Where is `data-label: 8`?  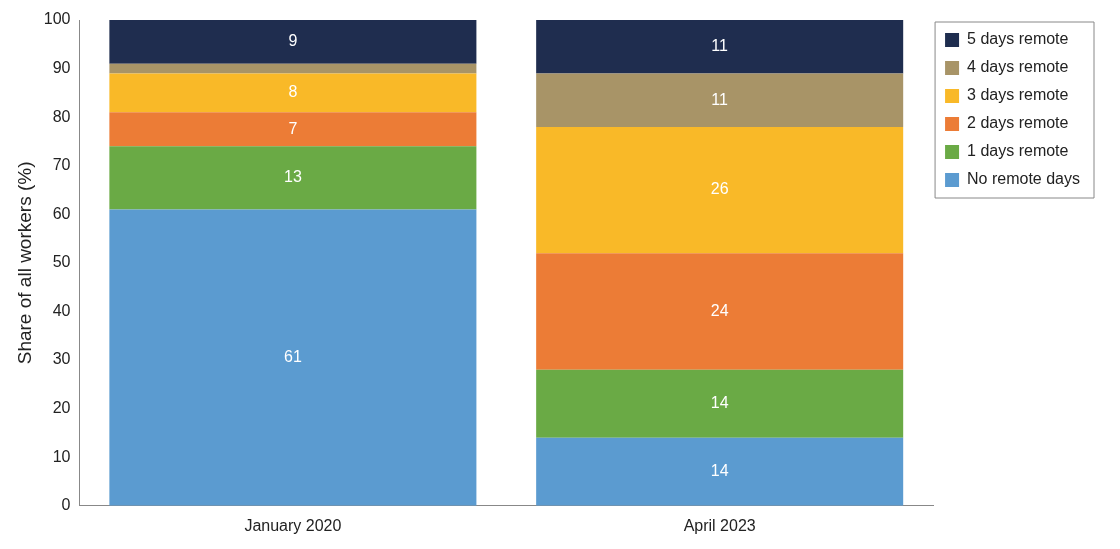
data-label: 8 is located at coordinates (293, 92).